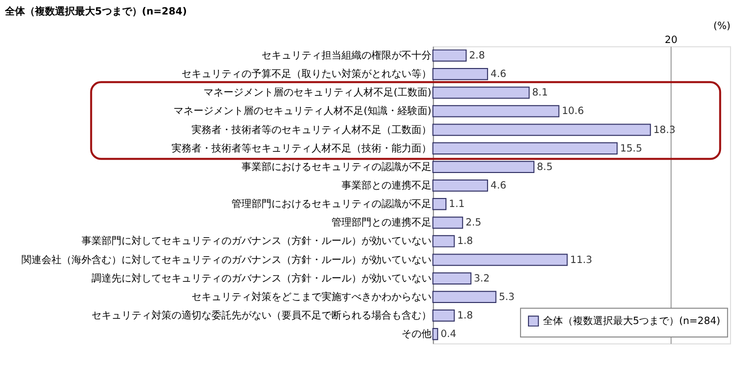  Describe the element at coordinates (456, 204) in the screenshot. I see `data-label: 1.1` at that location.